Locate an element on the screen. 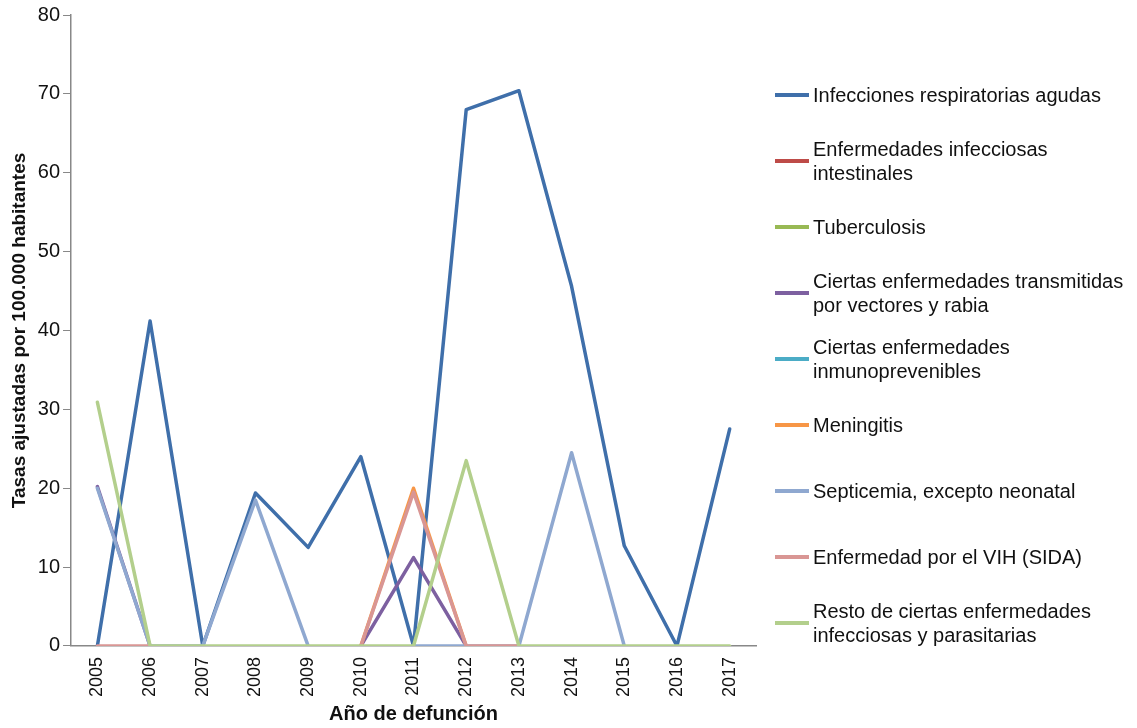 The width and height of the screenshot is (1137, 728). x-axis-title: Año de defunción is located at coordinates (413, 712).